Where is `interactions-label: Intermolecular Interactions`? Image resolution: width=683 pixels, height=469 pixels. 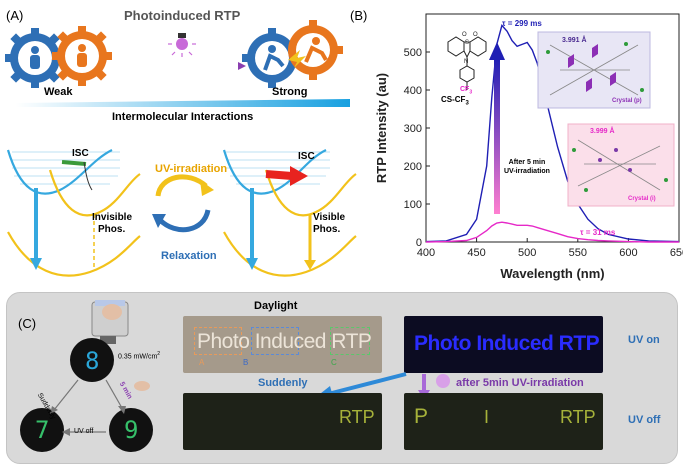 interactions-label: Intermolecular Interactions is located at coordinates (183, 117).